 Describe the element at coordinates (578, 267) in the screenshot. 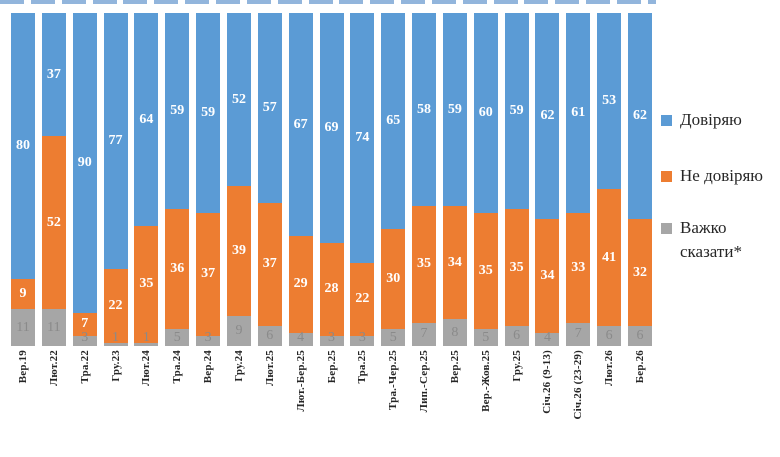

I see `bar-value-label: 33` at that location.